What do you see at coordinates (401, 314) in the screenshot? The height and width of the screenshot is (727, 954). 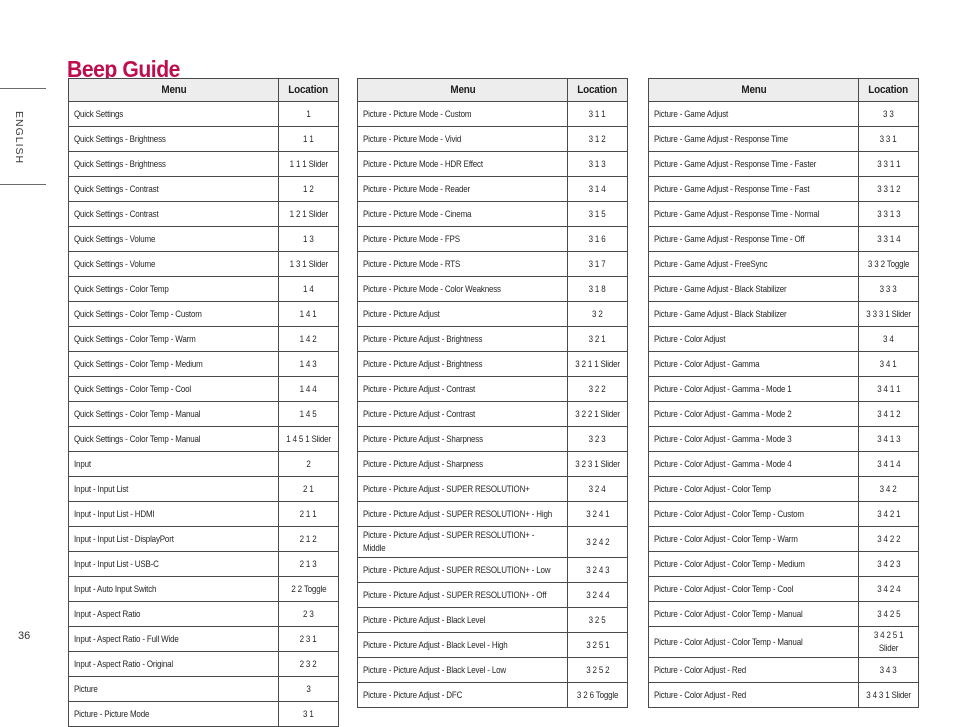 I see `cell-text: Picture - Picture Adjust` at bounding box center [401, 314].